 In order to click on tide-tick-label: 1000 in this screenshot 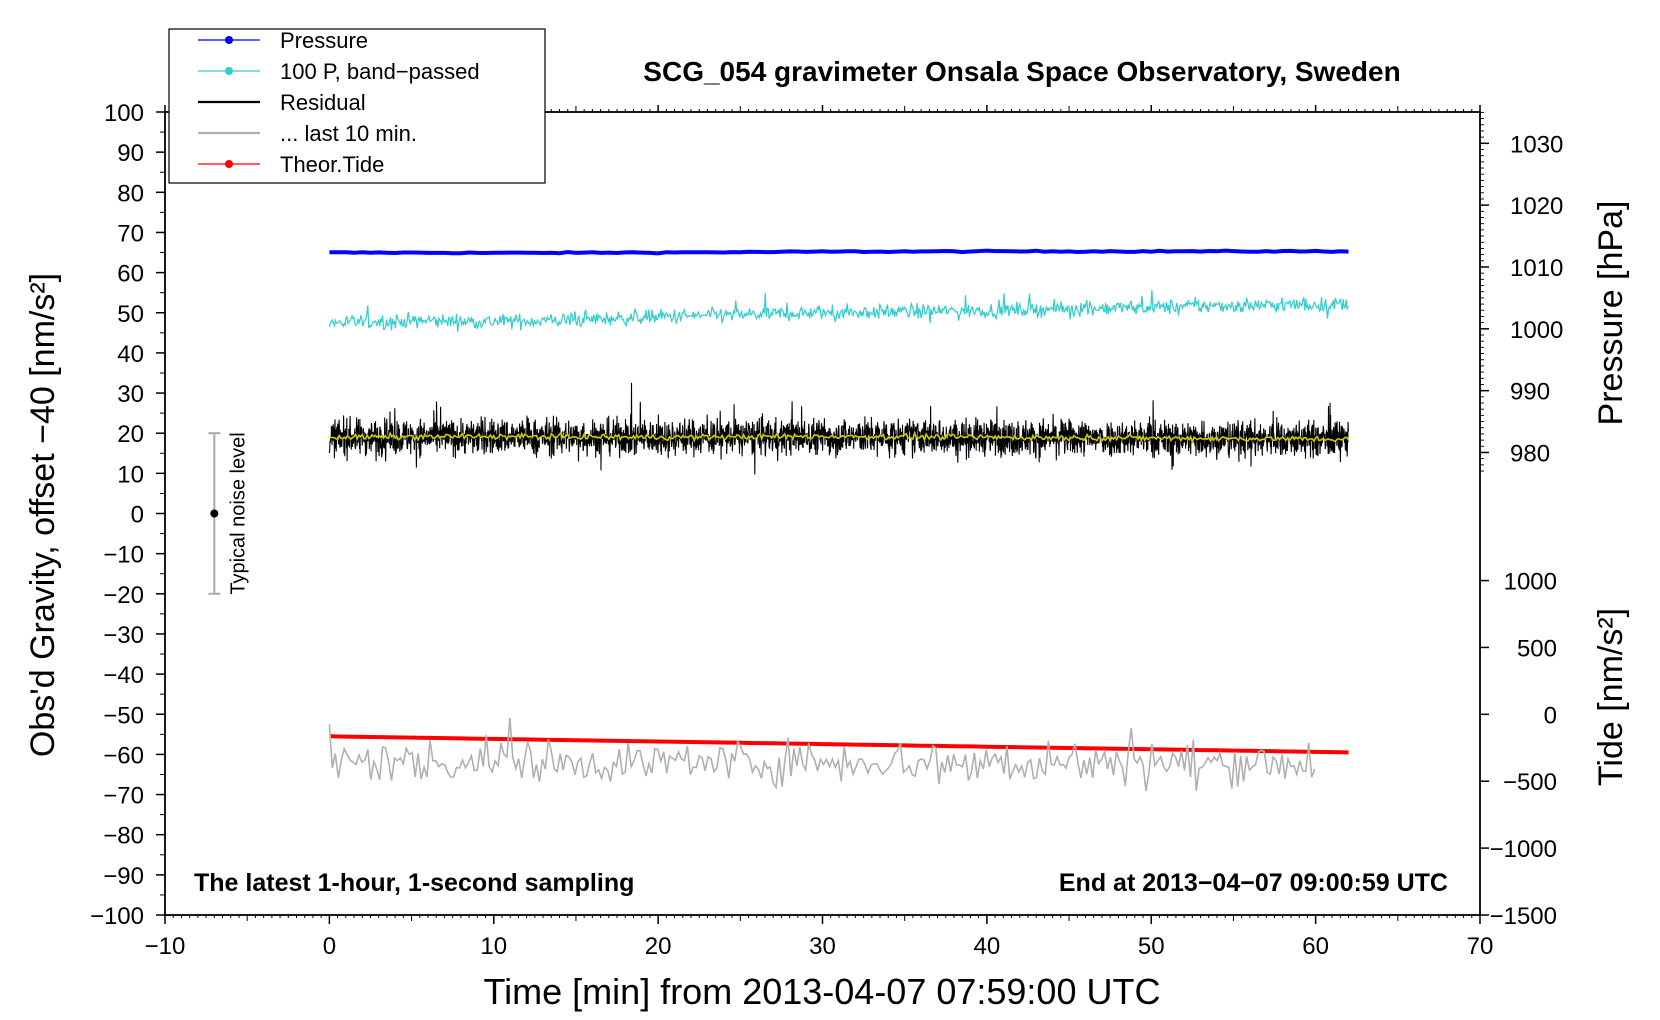, I will do `click(1530, 582)`.